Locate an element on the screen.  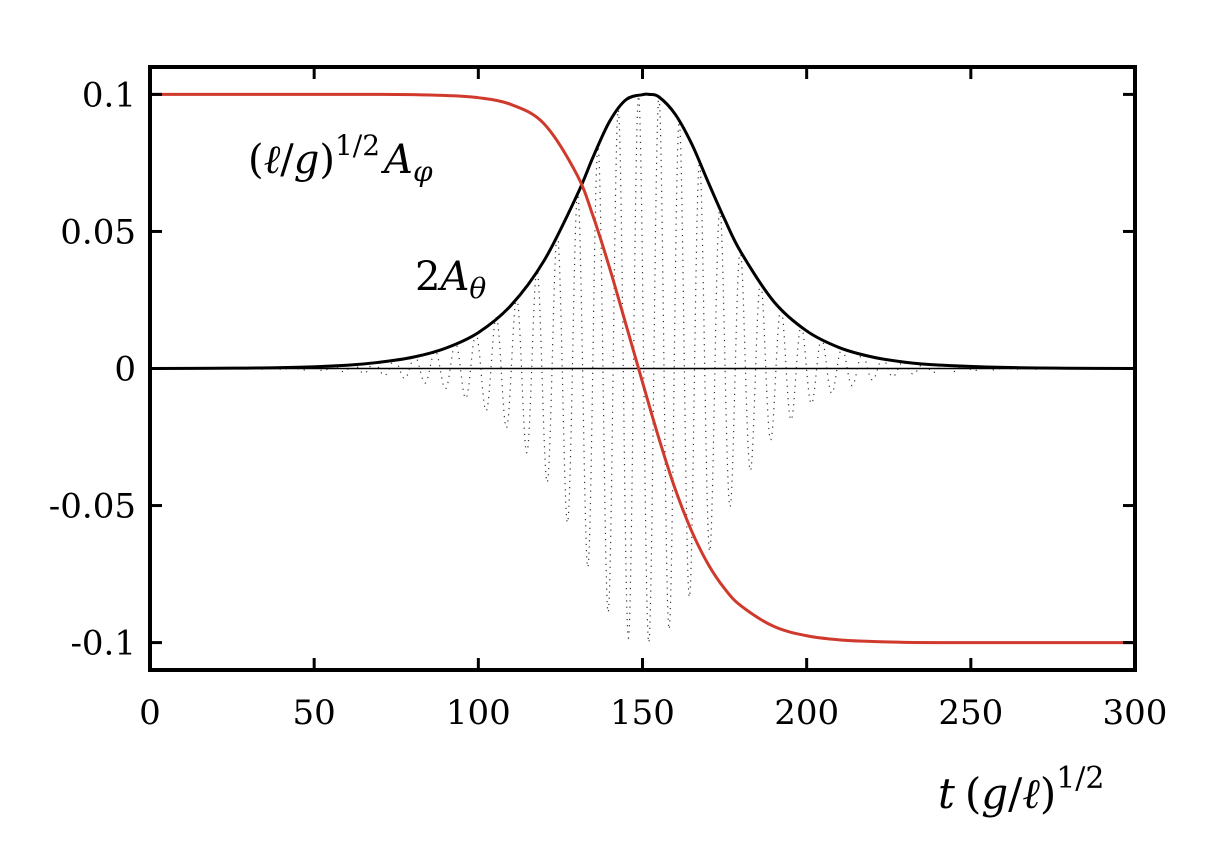
series-label-a-theta: 2Aθ is located at coordinates (450, 279).